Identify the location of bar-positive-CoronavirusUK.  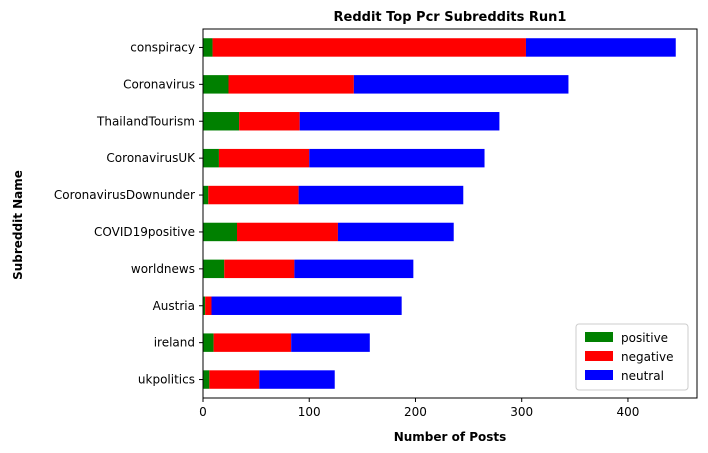
(211, 158).